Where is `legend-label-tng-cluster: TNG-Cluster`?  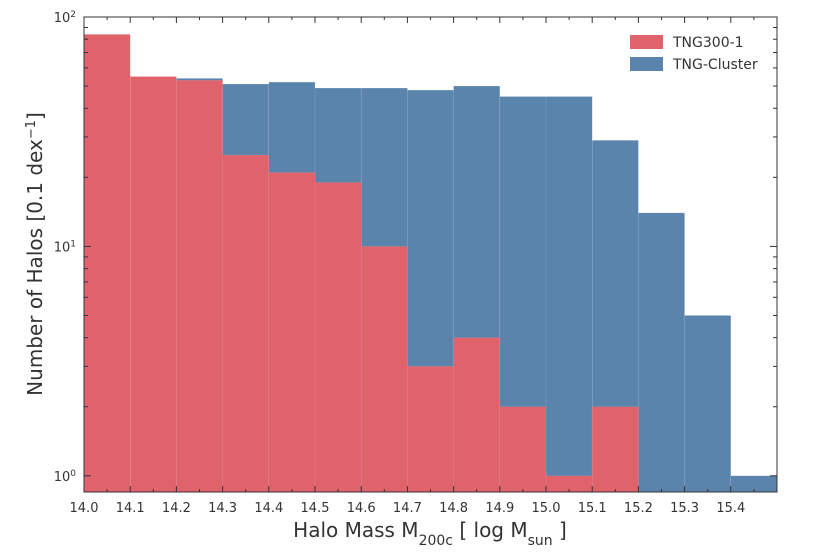
legend-label-tng-cluster: TNG-Cluster is located at coordinates (715, 65).